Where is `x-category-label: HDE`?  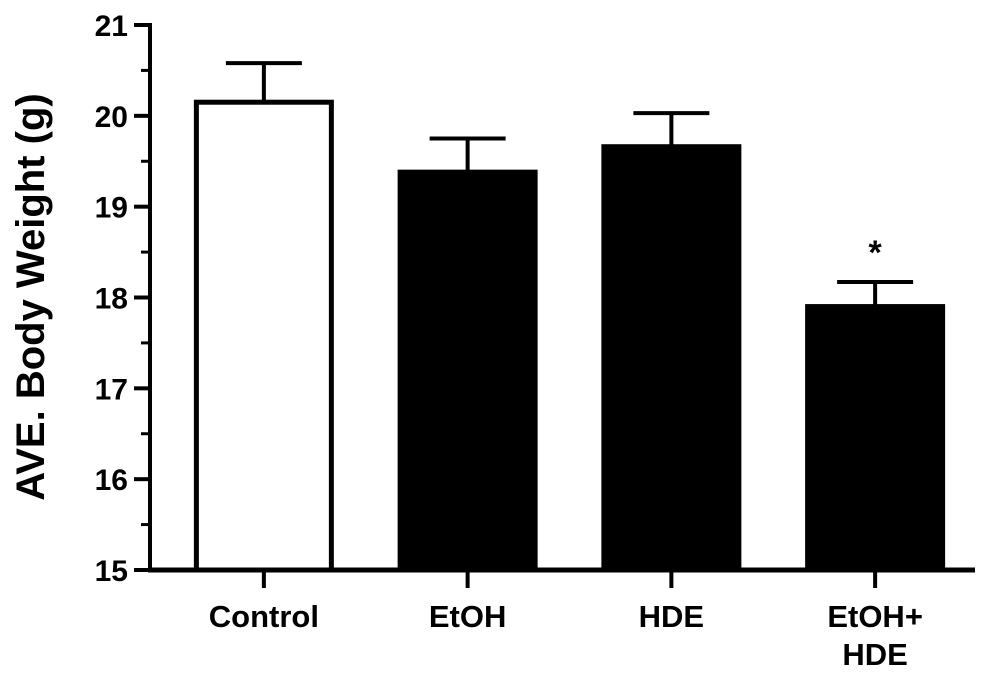
x-category-label: HDE is located at coordinates (671, 616).